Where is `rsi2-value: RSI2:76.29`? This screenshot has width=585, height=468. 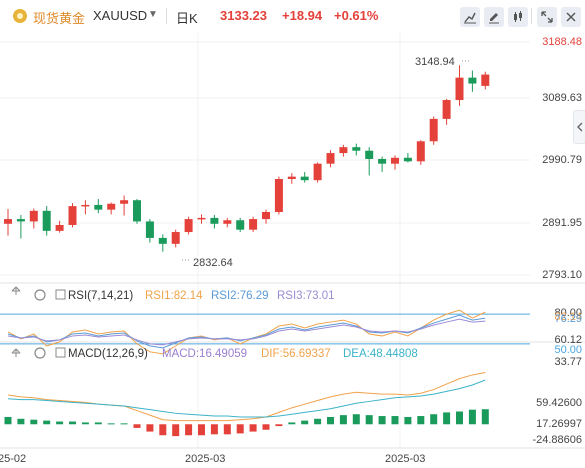
rsi2-value: RSI2:76.29 is located at coordinates (240, 296).